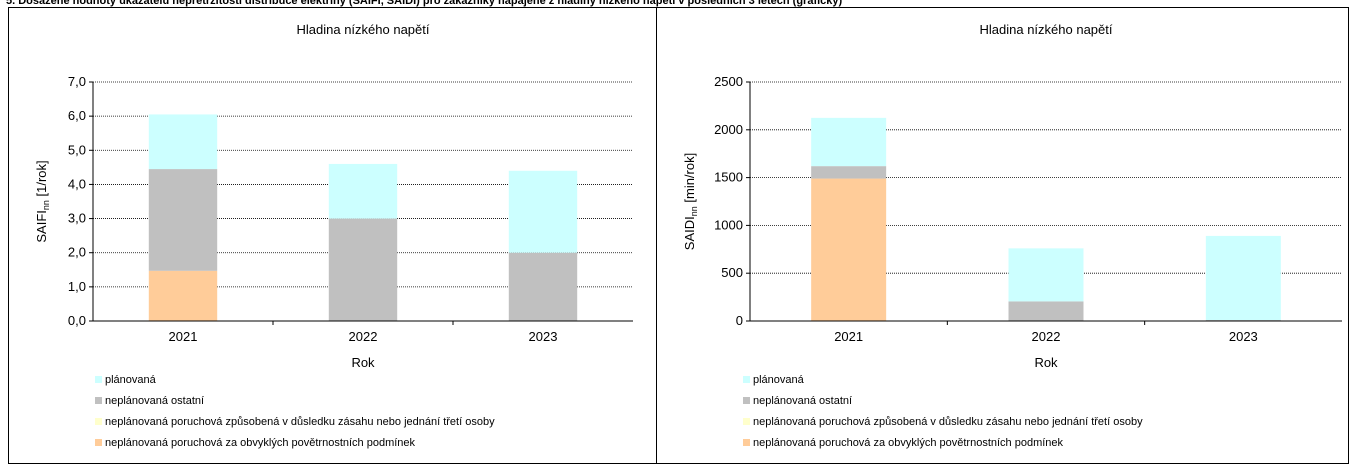 Image resolution: width=1357 pixels, height=465 pixels. I want to click on saidi-ytick-label: 2000, so click(728, 129).